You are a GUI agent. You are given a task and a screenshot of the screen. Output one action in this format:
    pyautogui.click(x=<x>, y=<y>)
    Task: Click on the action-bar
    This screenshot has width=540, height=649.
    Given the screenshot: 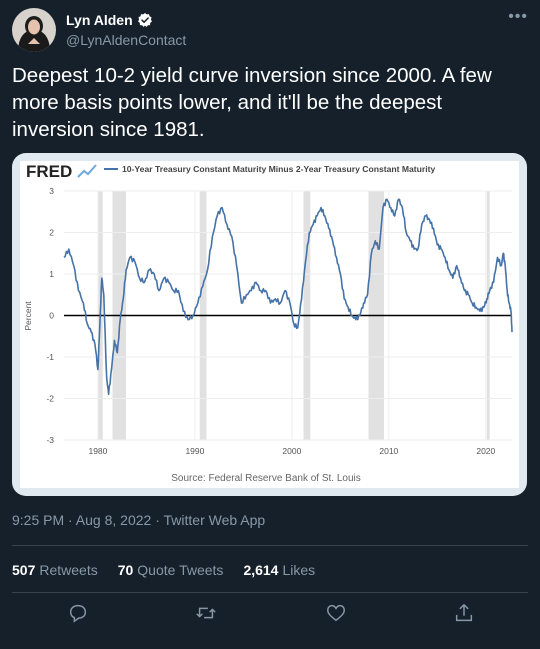 What is the action you would take?
    pyautogui.click(x=270, y=614)
    